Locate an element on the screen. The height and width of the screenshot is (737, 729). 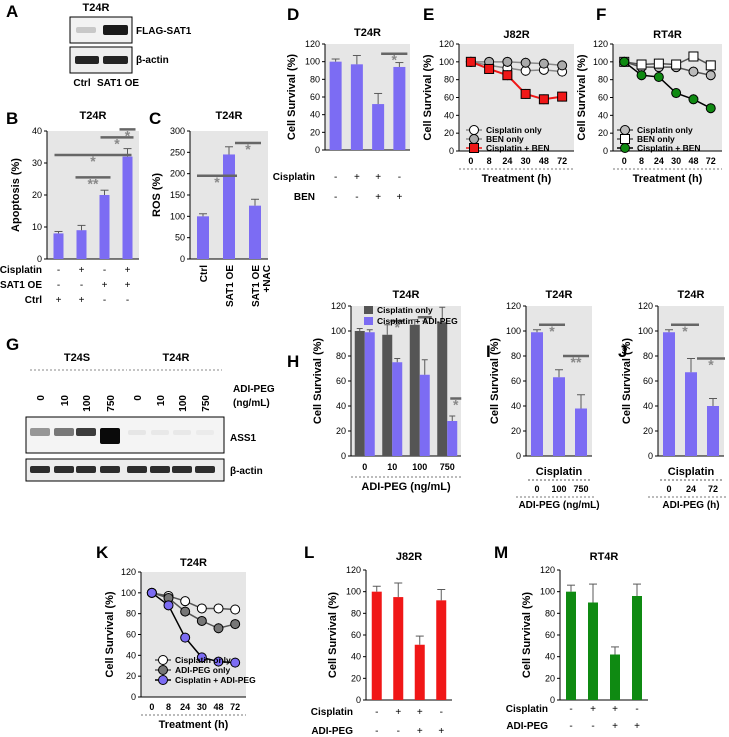
panel-letter-J: J is located at coordinates (622, 351).